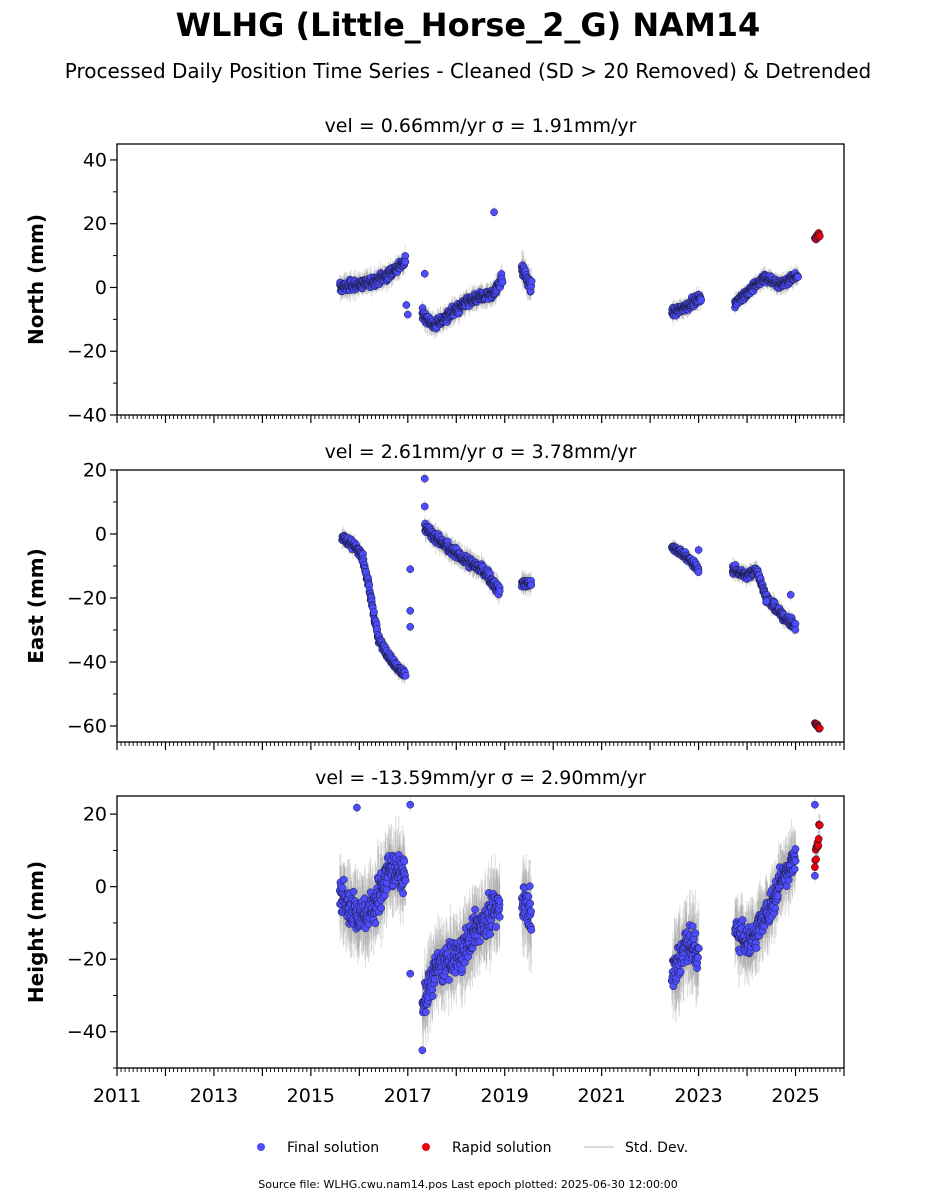 The image size is (937, 1200). Describe the element at coordinates (36, 279) in the screenshot. I see `ylabel-north: North (mm)` at that location.